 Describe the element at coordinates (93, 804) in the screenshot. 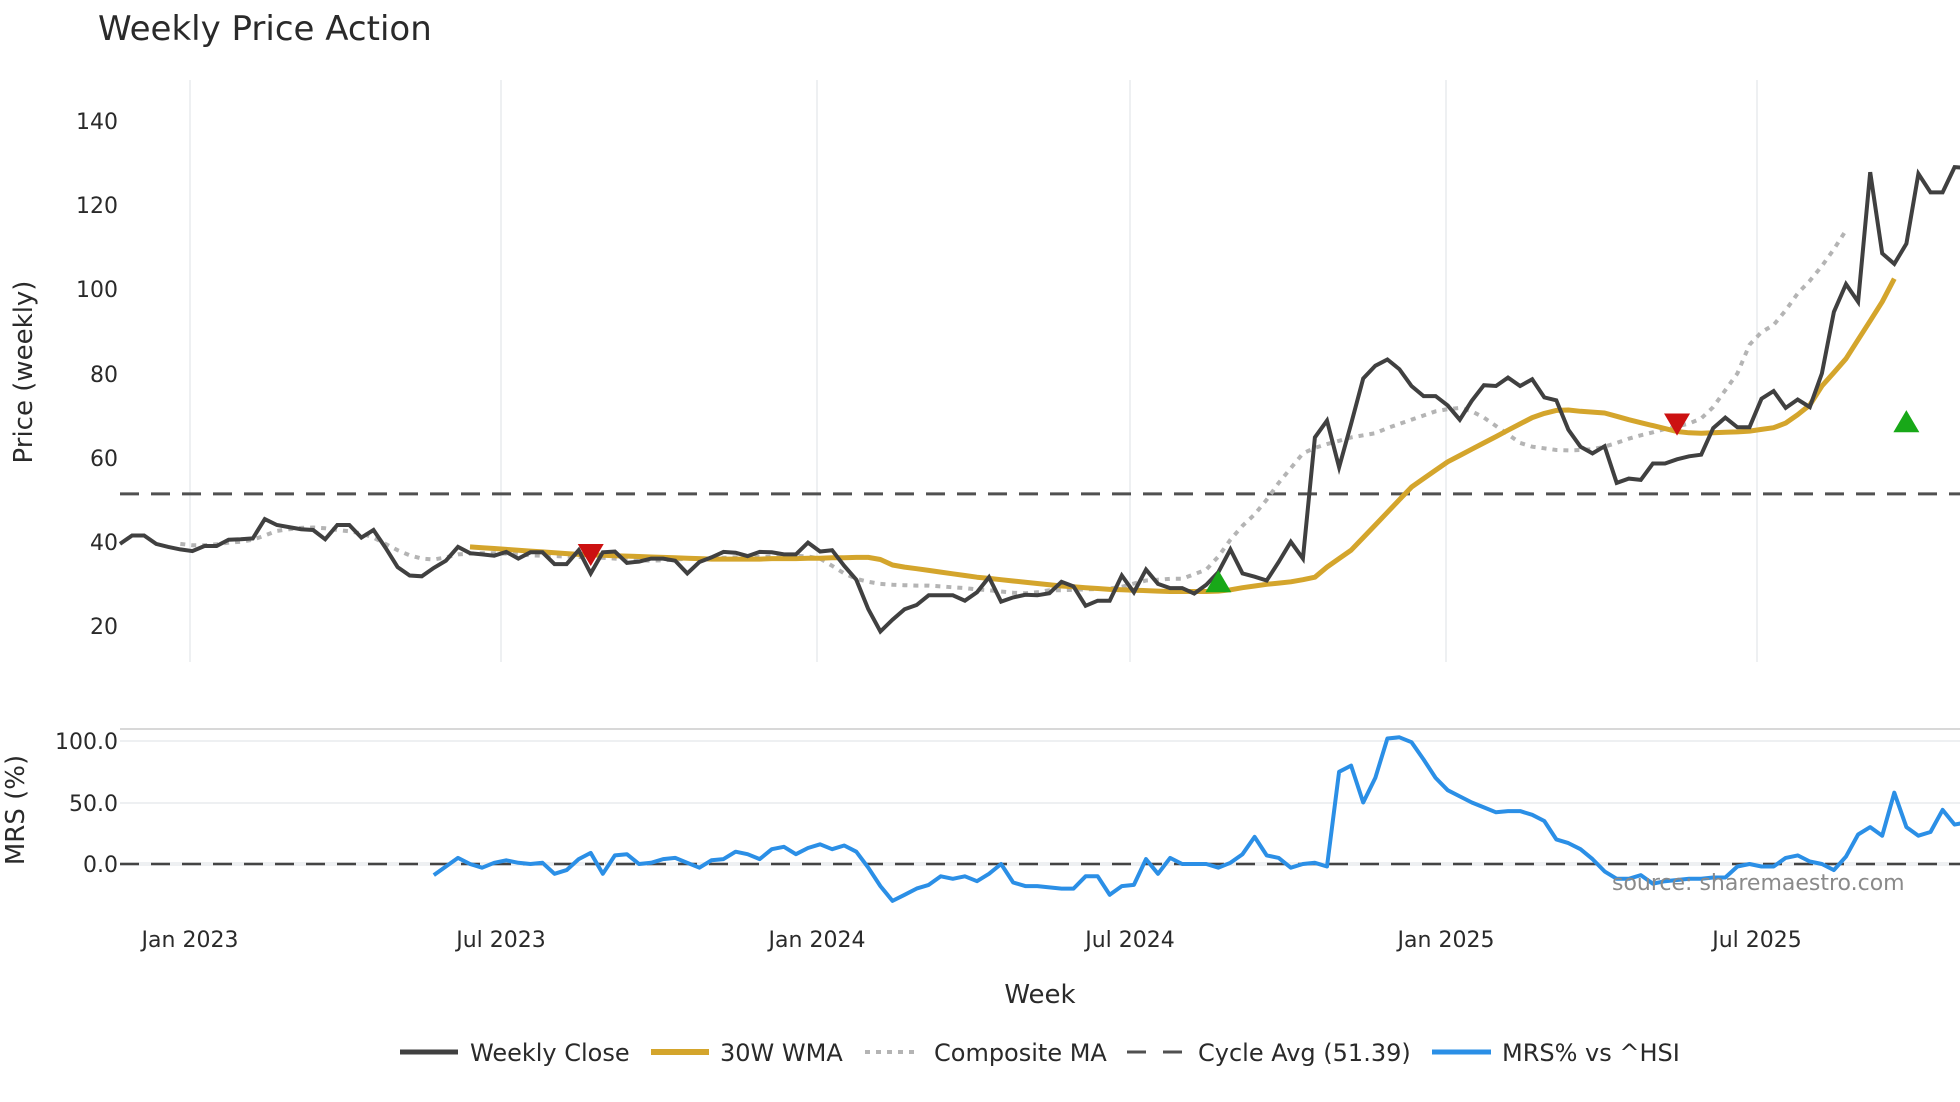

I see `mrs-y-tick: 50.0` at that location.